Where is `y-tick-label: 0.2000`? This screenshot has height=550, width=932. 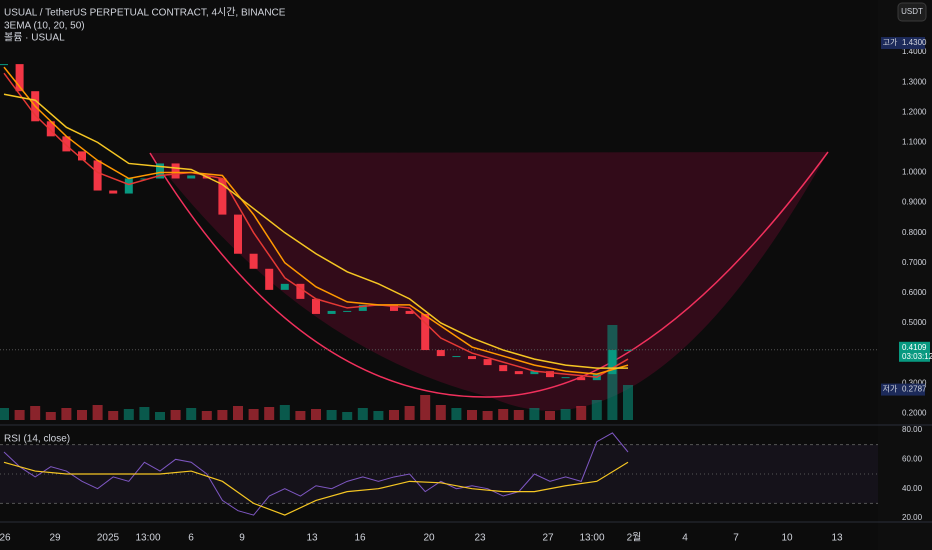
y-tick-label: 0.2000 is located at coordinates (914, 412).